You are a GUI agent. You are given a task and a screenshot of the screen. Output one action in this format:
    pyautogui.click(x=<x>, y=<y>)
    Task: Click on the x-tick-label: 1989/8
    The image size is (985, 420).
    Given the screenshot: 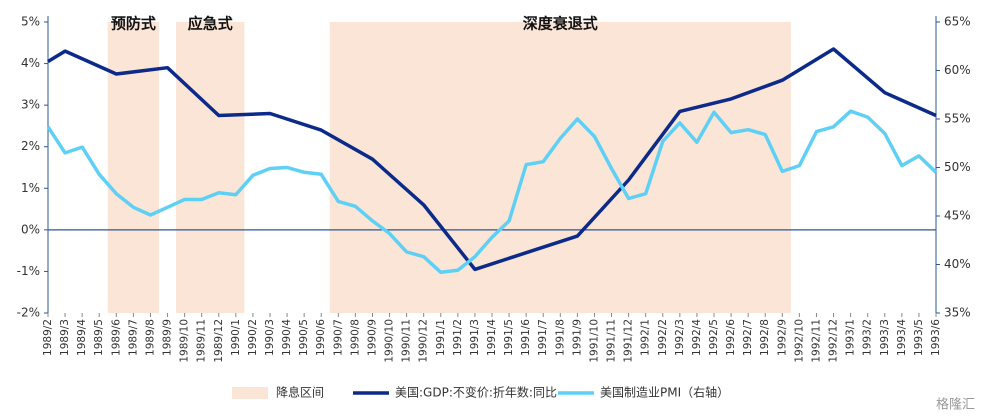 What is the action you would take?
    pyautogui.click(x=150, y=337)
    